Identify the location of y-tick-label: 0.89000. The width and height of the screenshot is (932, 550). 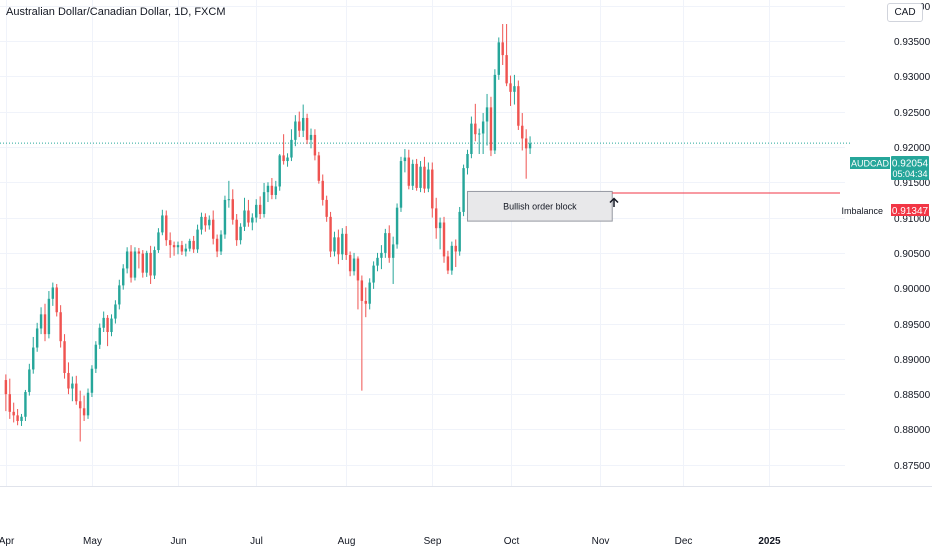
(912, 360).